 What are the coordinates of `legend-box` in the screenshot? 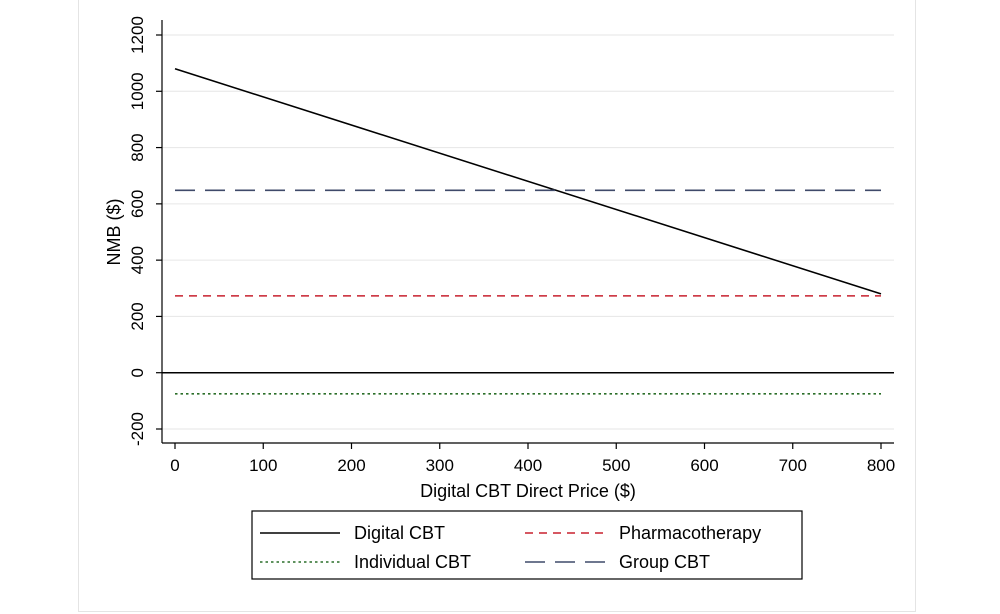 It's located at (527, 545).